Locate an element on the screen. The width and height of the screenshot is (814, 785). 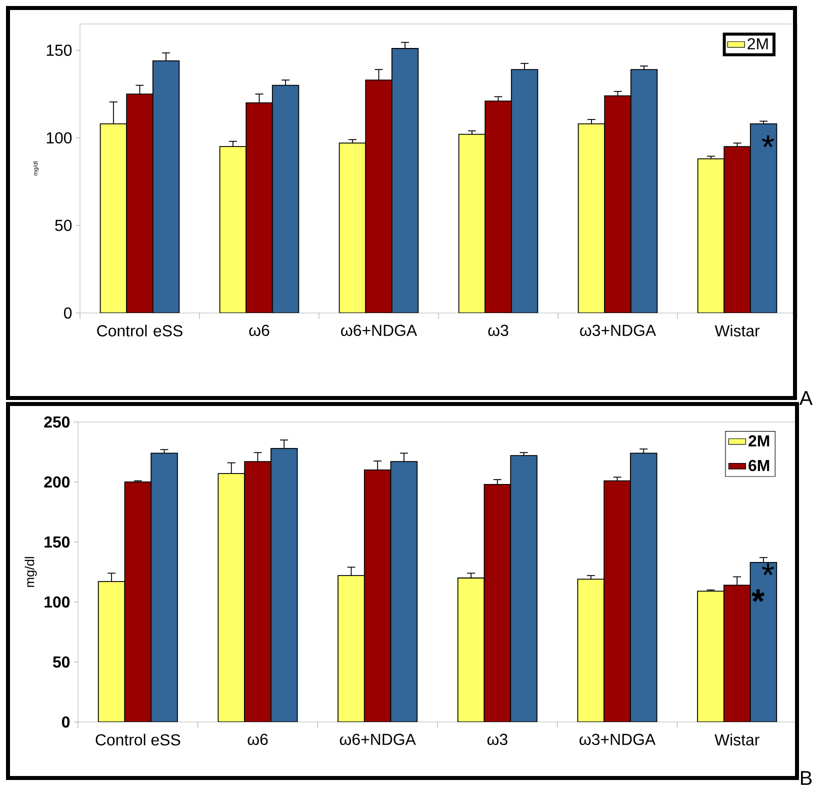
legend-label: 6M is located at coordinates (759, 466).